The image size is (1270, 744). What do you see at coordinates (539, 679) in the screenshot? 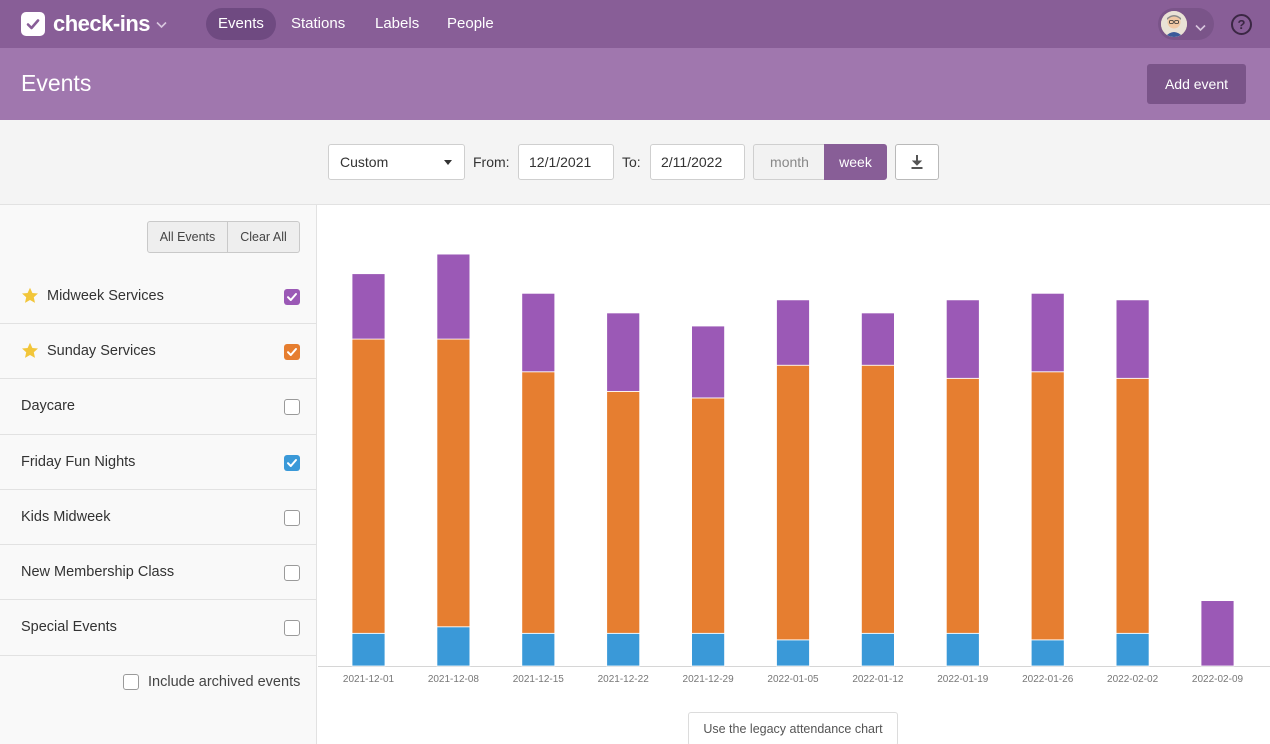
I see `x-tick-label: 2021-12-15` at bounding box center [539, 679].